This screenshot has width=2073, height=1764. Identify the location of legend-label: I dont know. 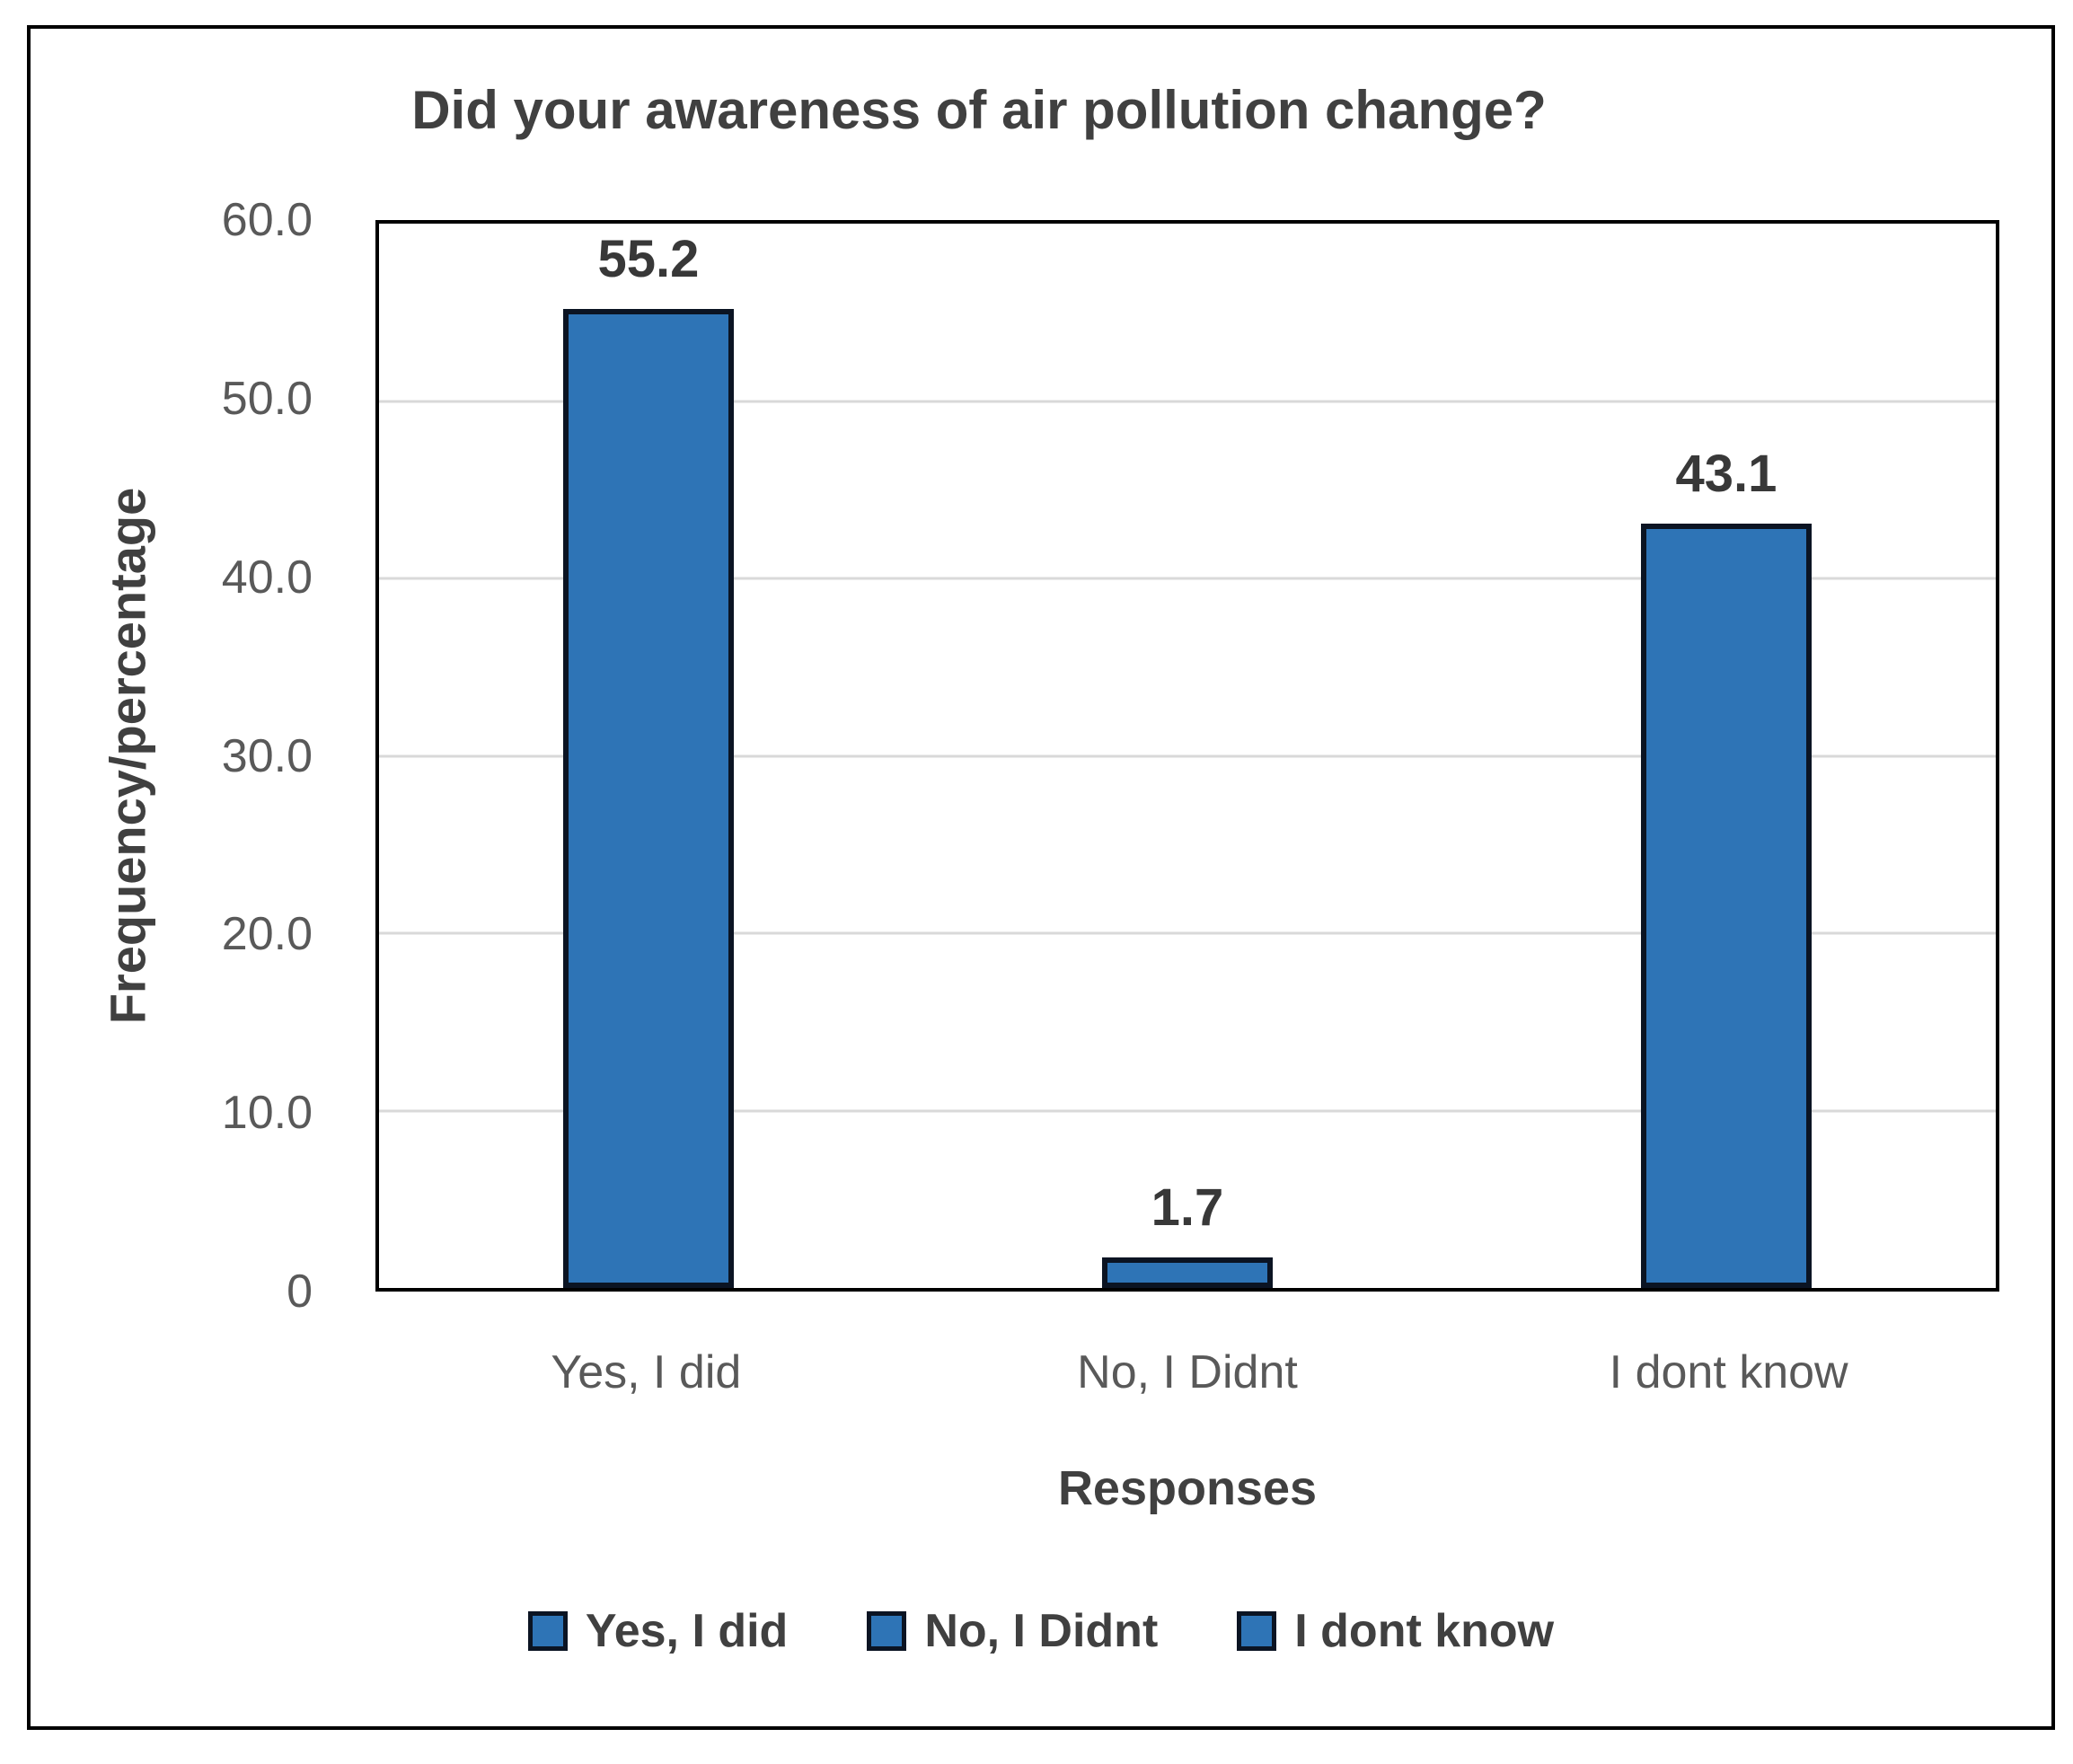
(1424, 1631).